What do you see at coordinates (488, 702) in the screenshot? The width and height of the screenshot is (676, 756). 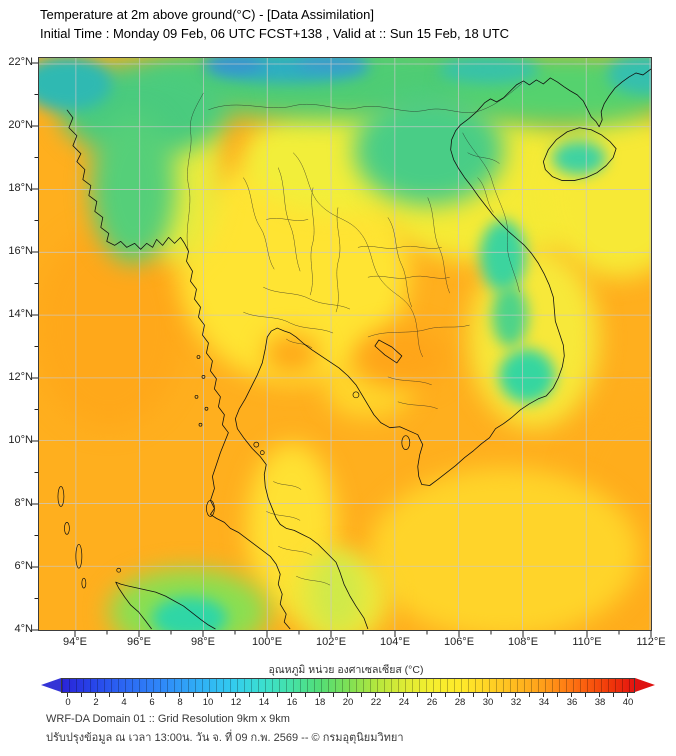 I see `colorbar-tick-label: 30` at bounding box center [488, 702].